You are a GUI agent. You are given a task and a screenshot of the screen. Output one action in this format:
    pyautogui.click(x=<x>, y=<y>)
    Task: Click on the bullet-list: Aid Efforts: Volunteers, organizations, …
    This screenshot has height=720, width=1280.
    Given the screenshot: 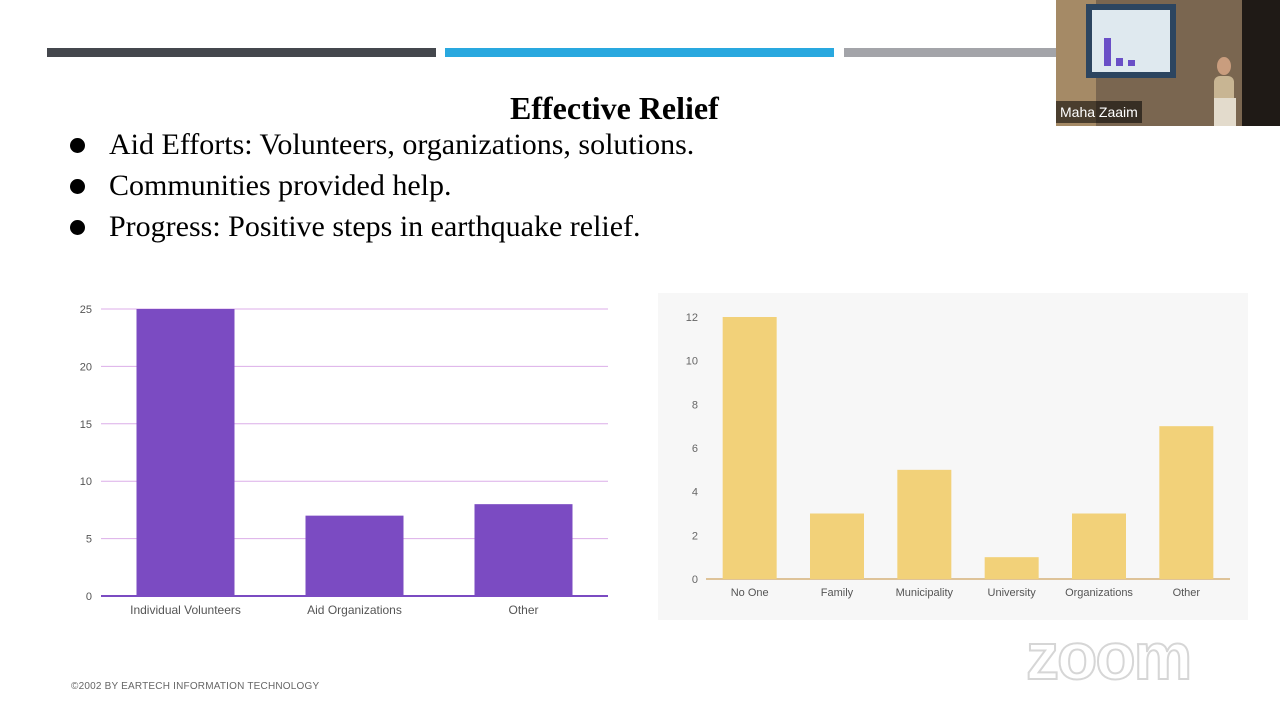 What is the action you would take?
    pyautogui.click(x=381, y=185)
    